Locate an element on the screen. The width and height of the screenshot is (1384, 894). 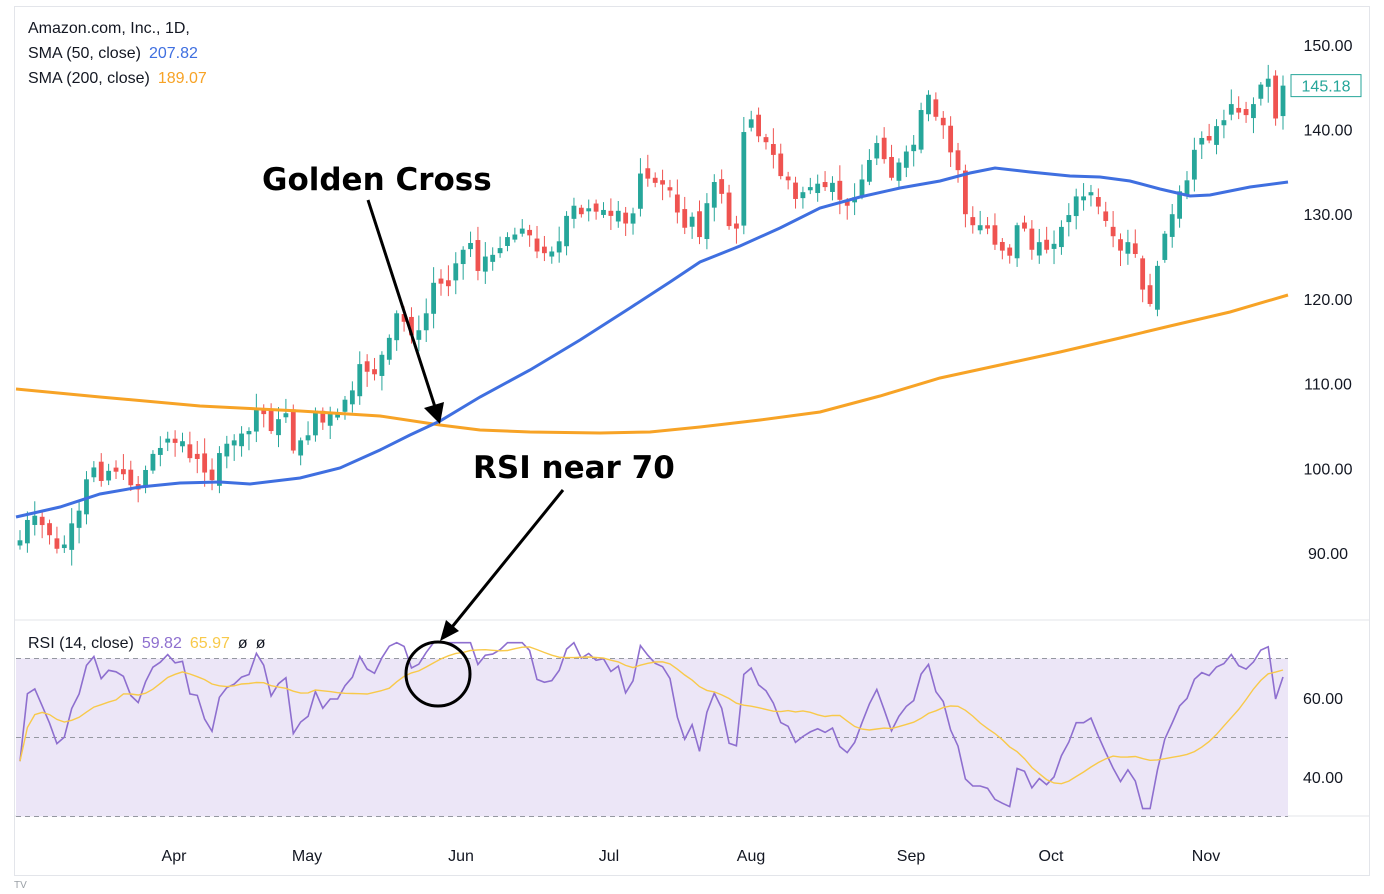
footnote: TV is located at coordinates (20, 885).